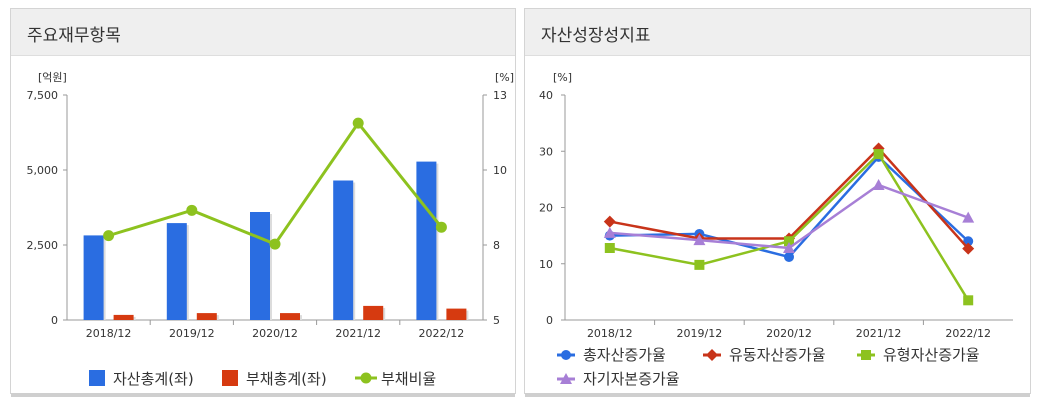  I want to click on y-right-tick-label: 13, so click(500, 95).